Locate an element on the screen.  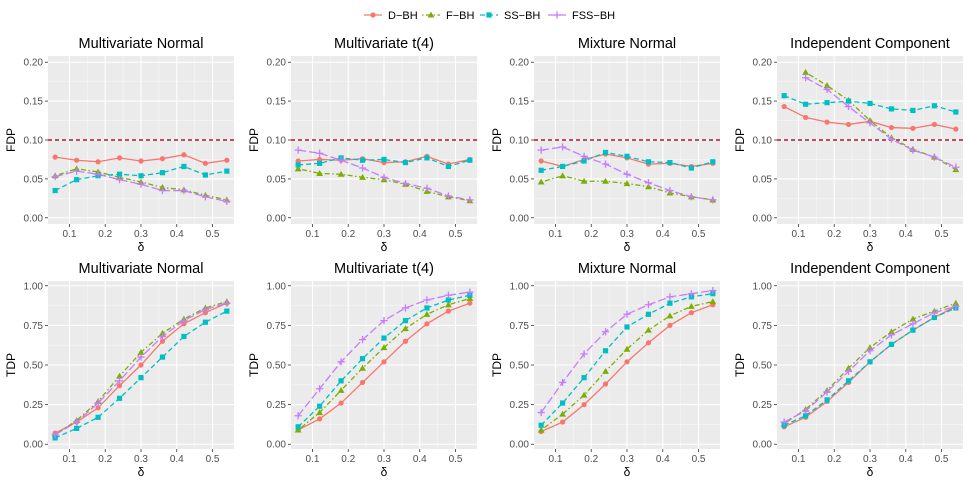
y-tick-label: 0.00 is located at coordinates (520, 218).